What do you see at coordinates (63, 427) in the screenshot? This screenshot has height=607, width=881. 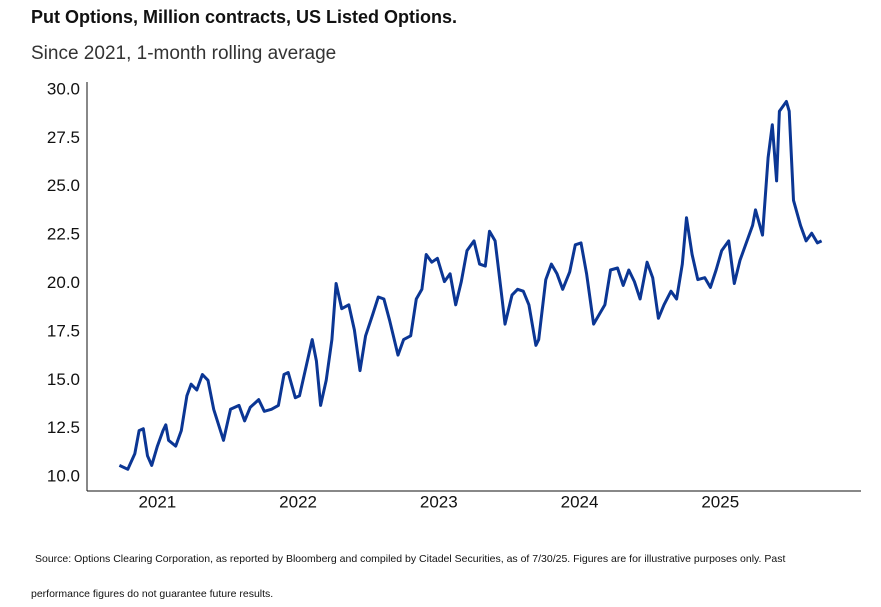 I see `y-tick-label: 12.5` at bounding box center [63, 427].